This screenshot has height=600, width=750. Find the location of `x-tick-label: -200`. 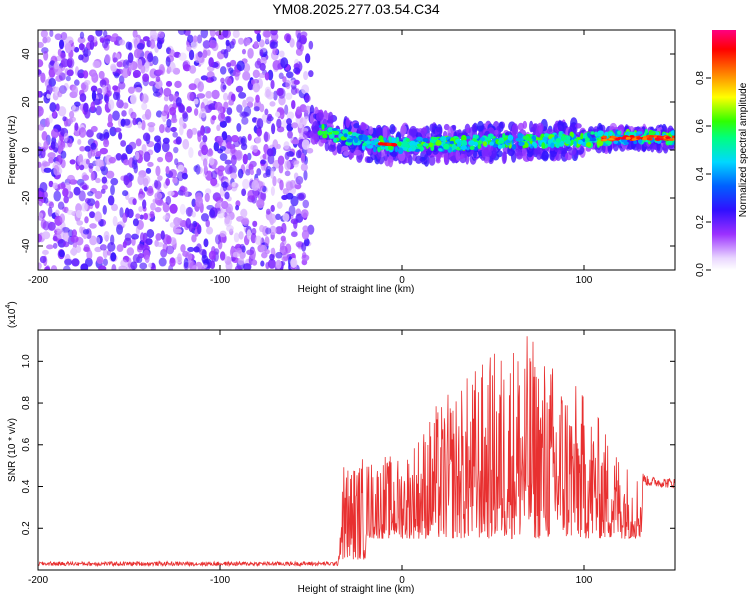

x-tick-label: -200 is located at coordinates (38, 580).